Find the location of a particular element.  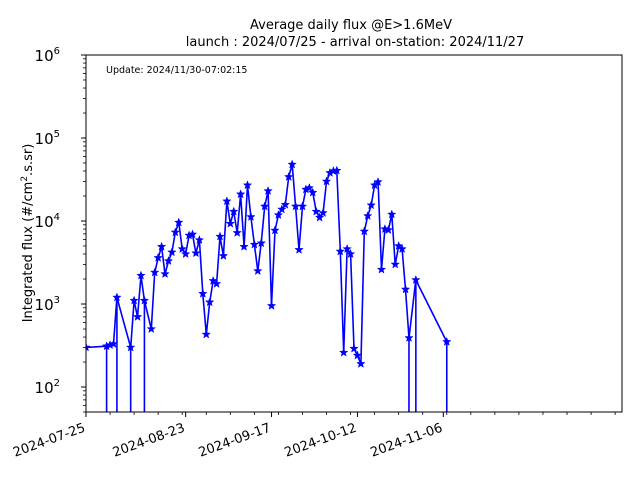

update-annotation: Update: 2024/11/30-07:02:15 is located at coordinates (176, 70).